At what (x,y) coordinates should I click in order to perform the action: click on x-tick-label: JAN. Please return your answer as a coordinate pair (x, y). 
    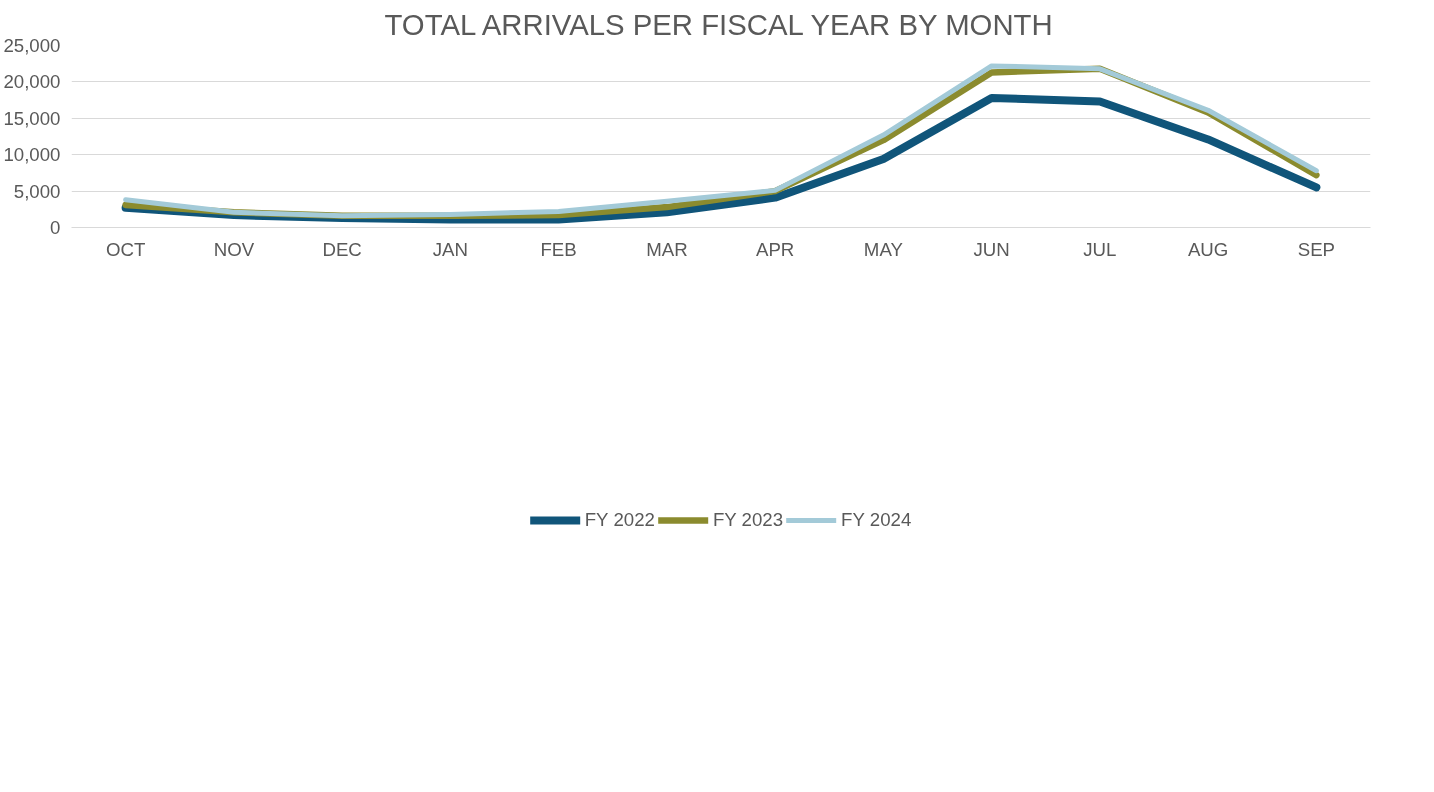
    Looking at the image, I should click on (450, 249).